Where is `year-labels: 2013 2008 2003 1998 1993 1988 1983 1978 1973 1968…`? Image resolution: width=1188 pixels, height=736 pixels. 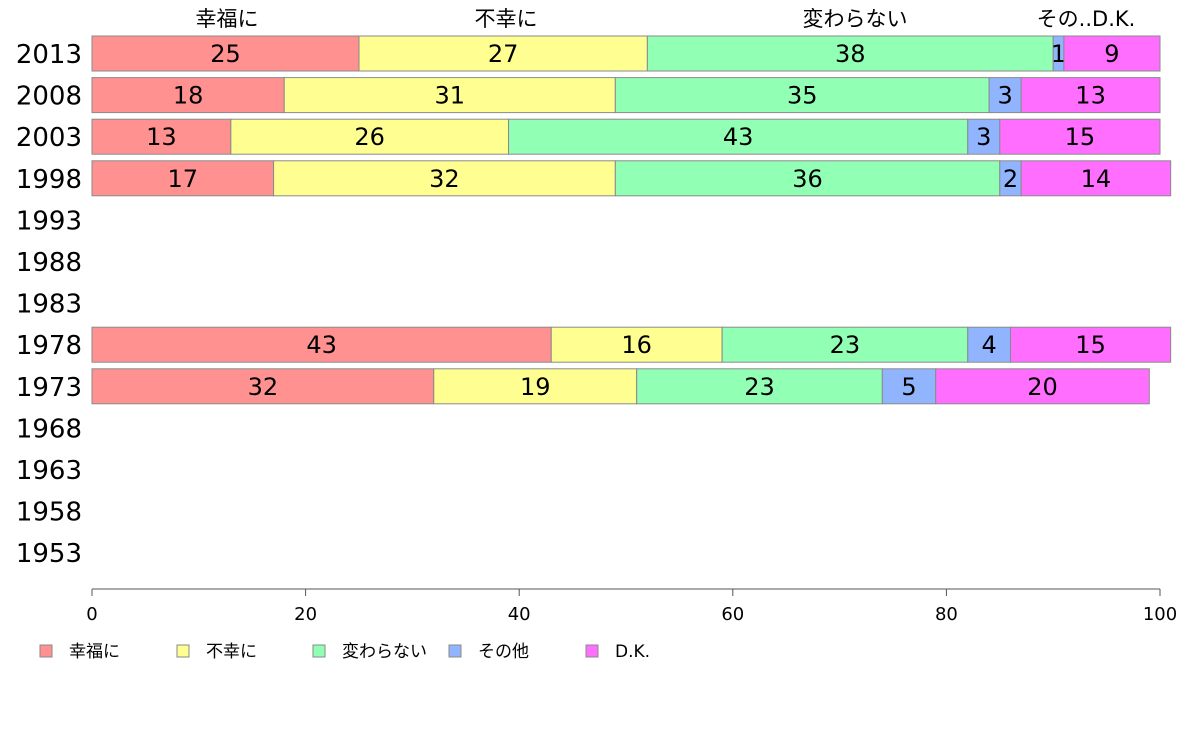
year-labels: 2013 2008 2003 1998 1993 1988 1983 1978 1973 1968… is located at coordinates (49, 304).